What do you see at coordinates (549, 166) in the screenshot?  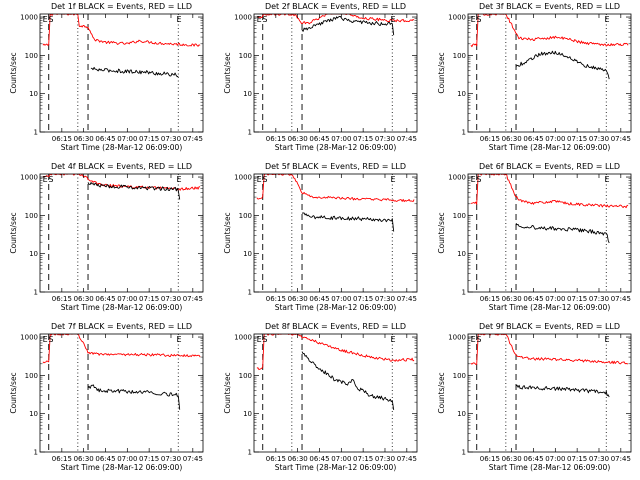 I see `panel-title: Det 6f BLACK = Events, RED = LLD` at bounding box center [549, 166].